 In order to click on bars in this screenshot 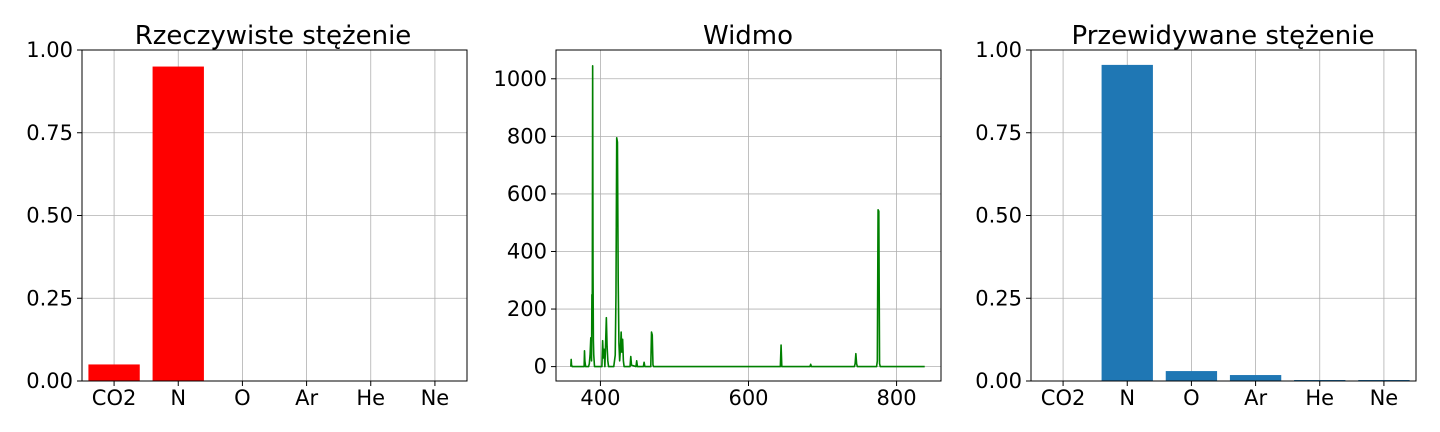, I will do `click(146, 224)`.